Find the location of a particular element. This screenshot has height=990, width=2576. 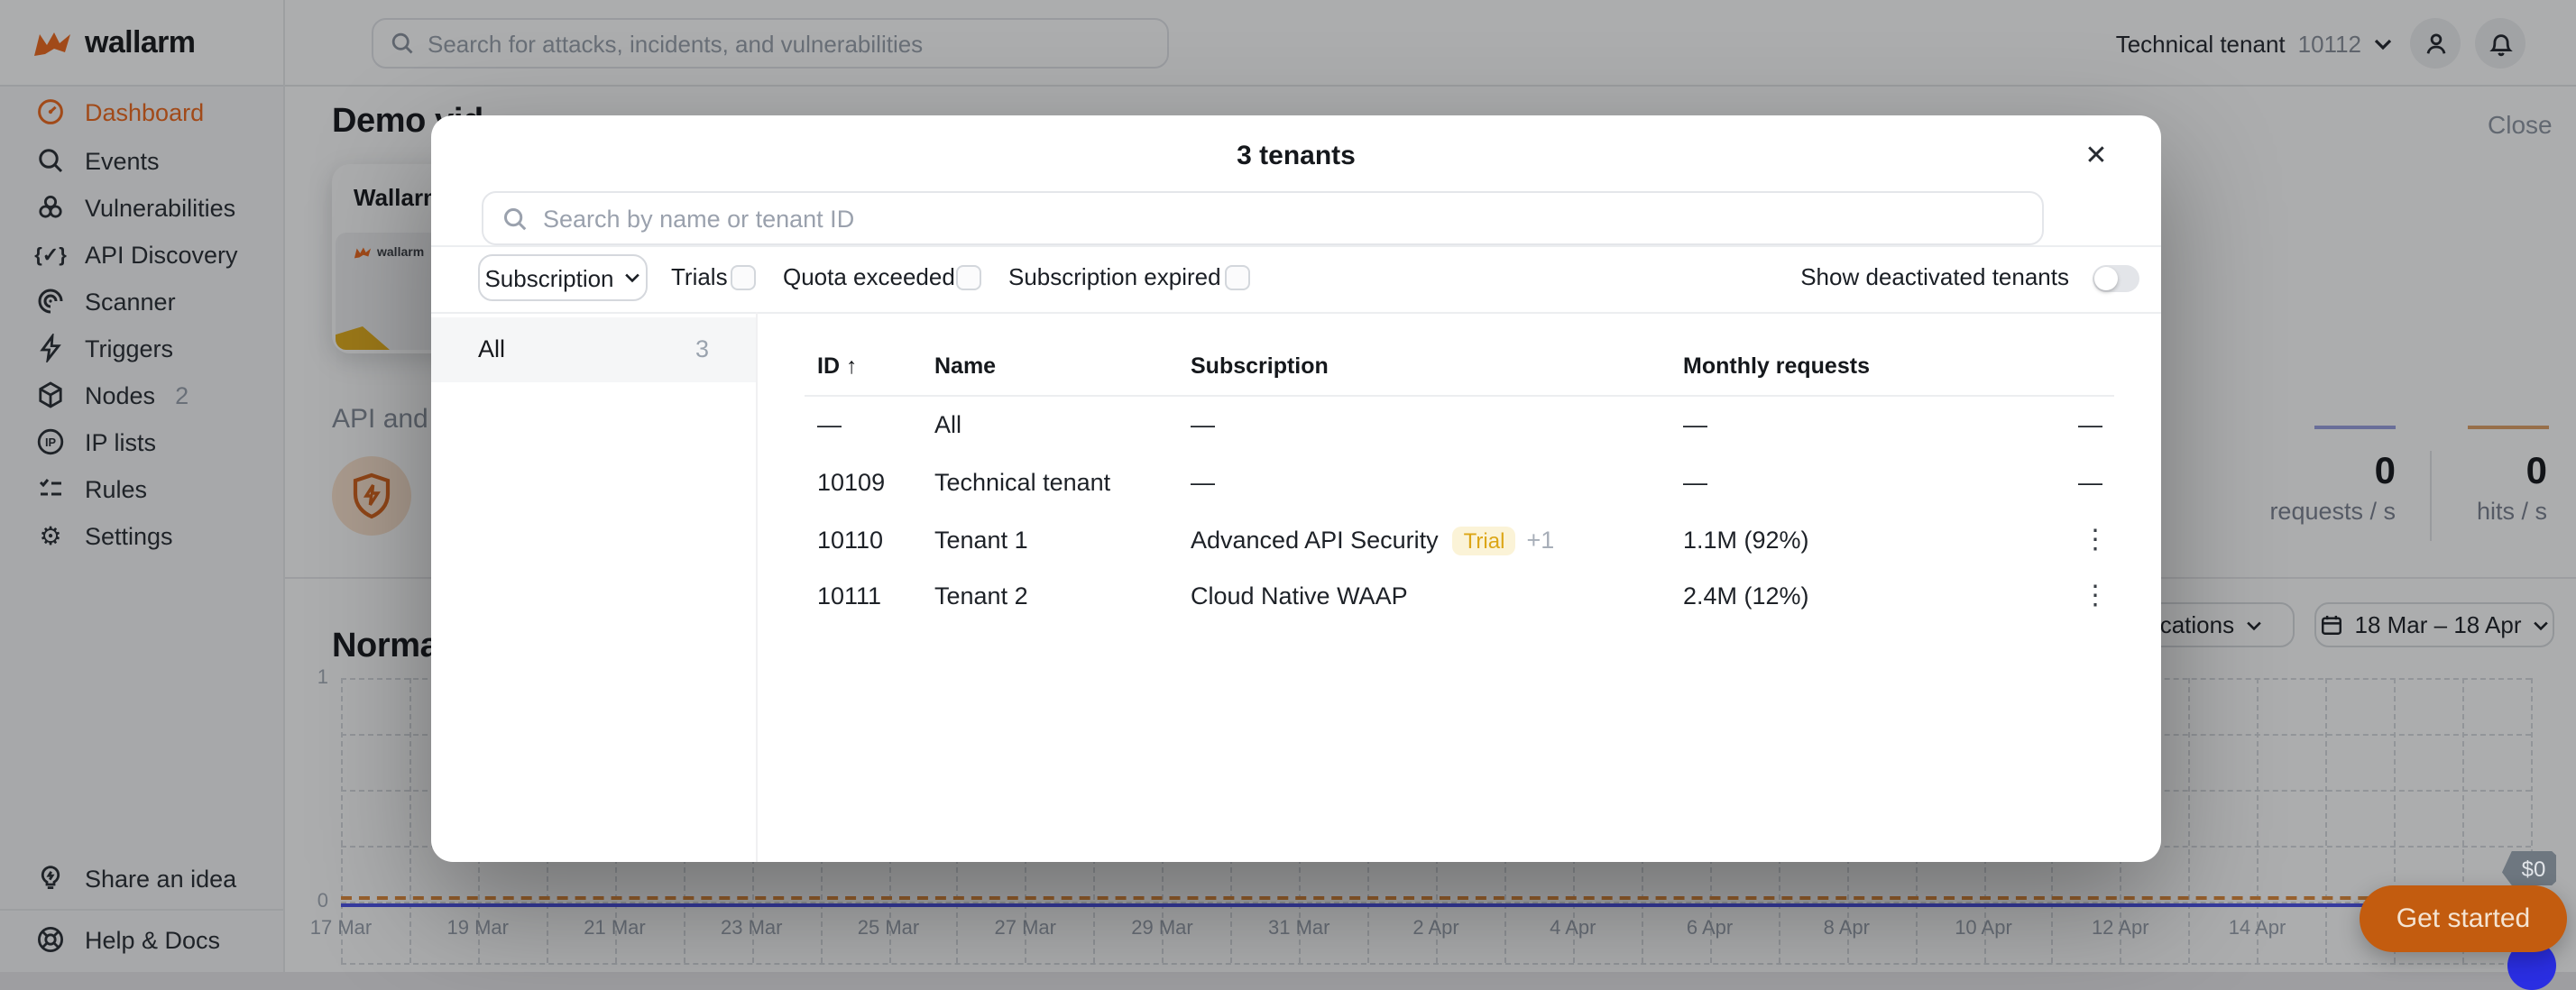

magnifier-icon is located at coordinates (50, 160).